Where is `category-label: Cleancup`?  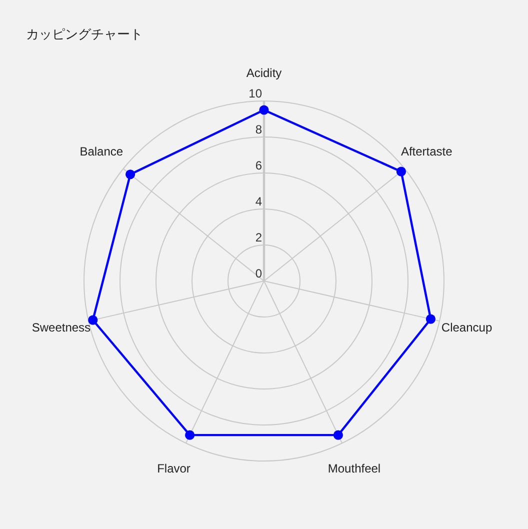 category-label: Cleancup is located at coordinates (466, 327).